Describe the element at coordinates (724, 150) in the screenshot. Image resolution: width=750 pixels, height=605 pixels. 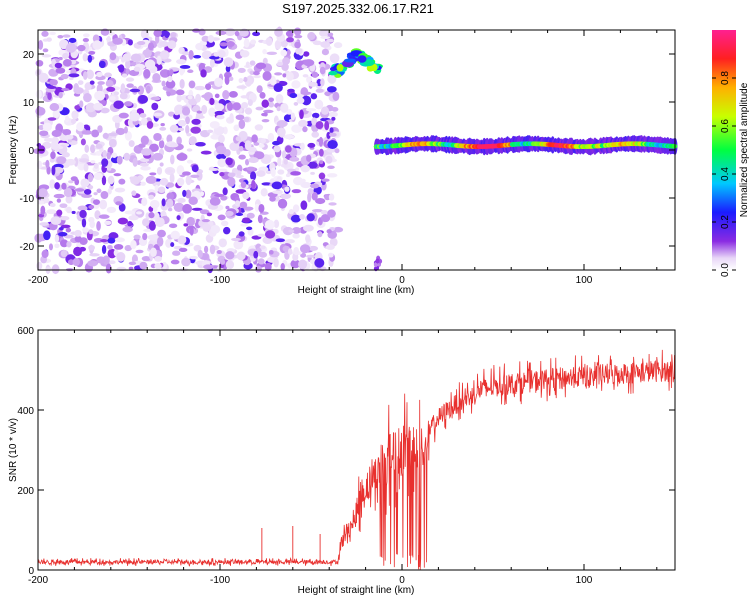
I see `colorbar-gradient` at that location.